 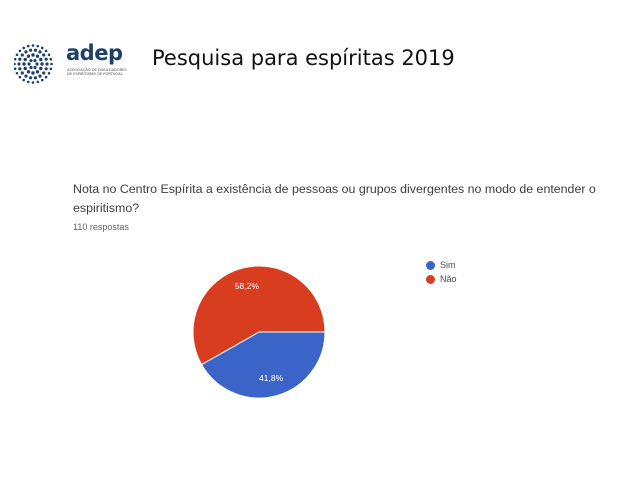 I want to click on pie-slice-nao, so click(x=259, y=315).